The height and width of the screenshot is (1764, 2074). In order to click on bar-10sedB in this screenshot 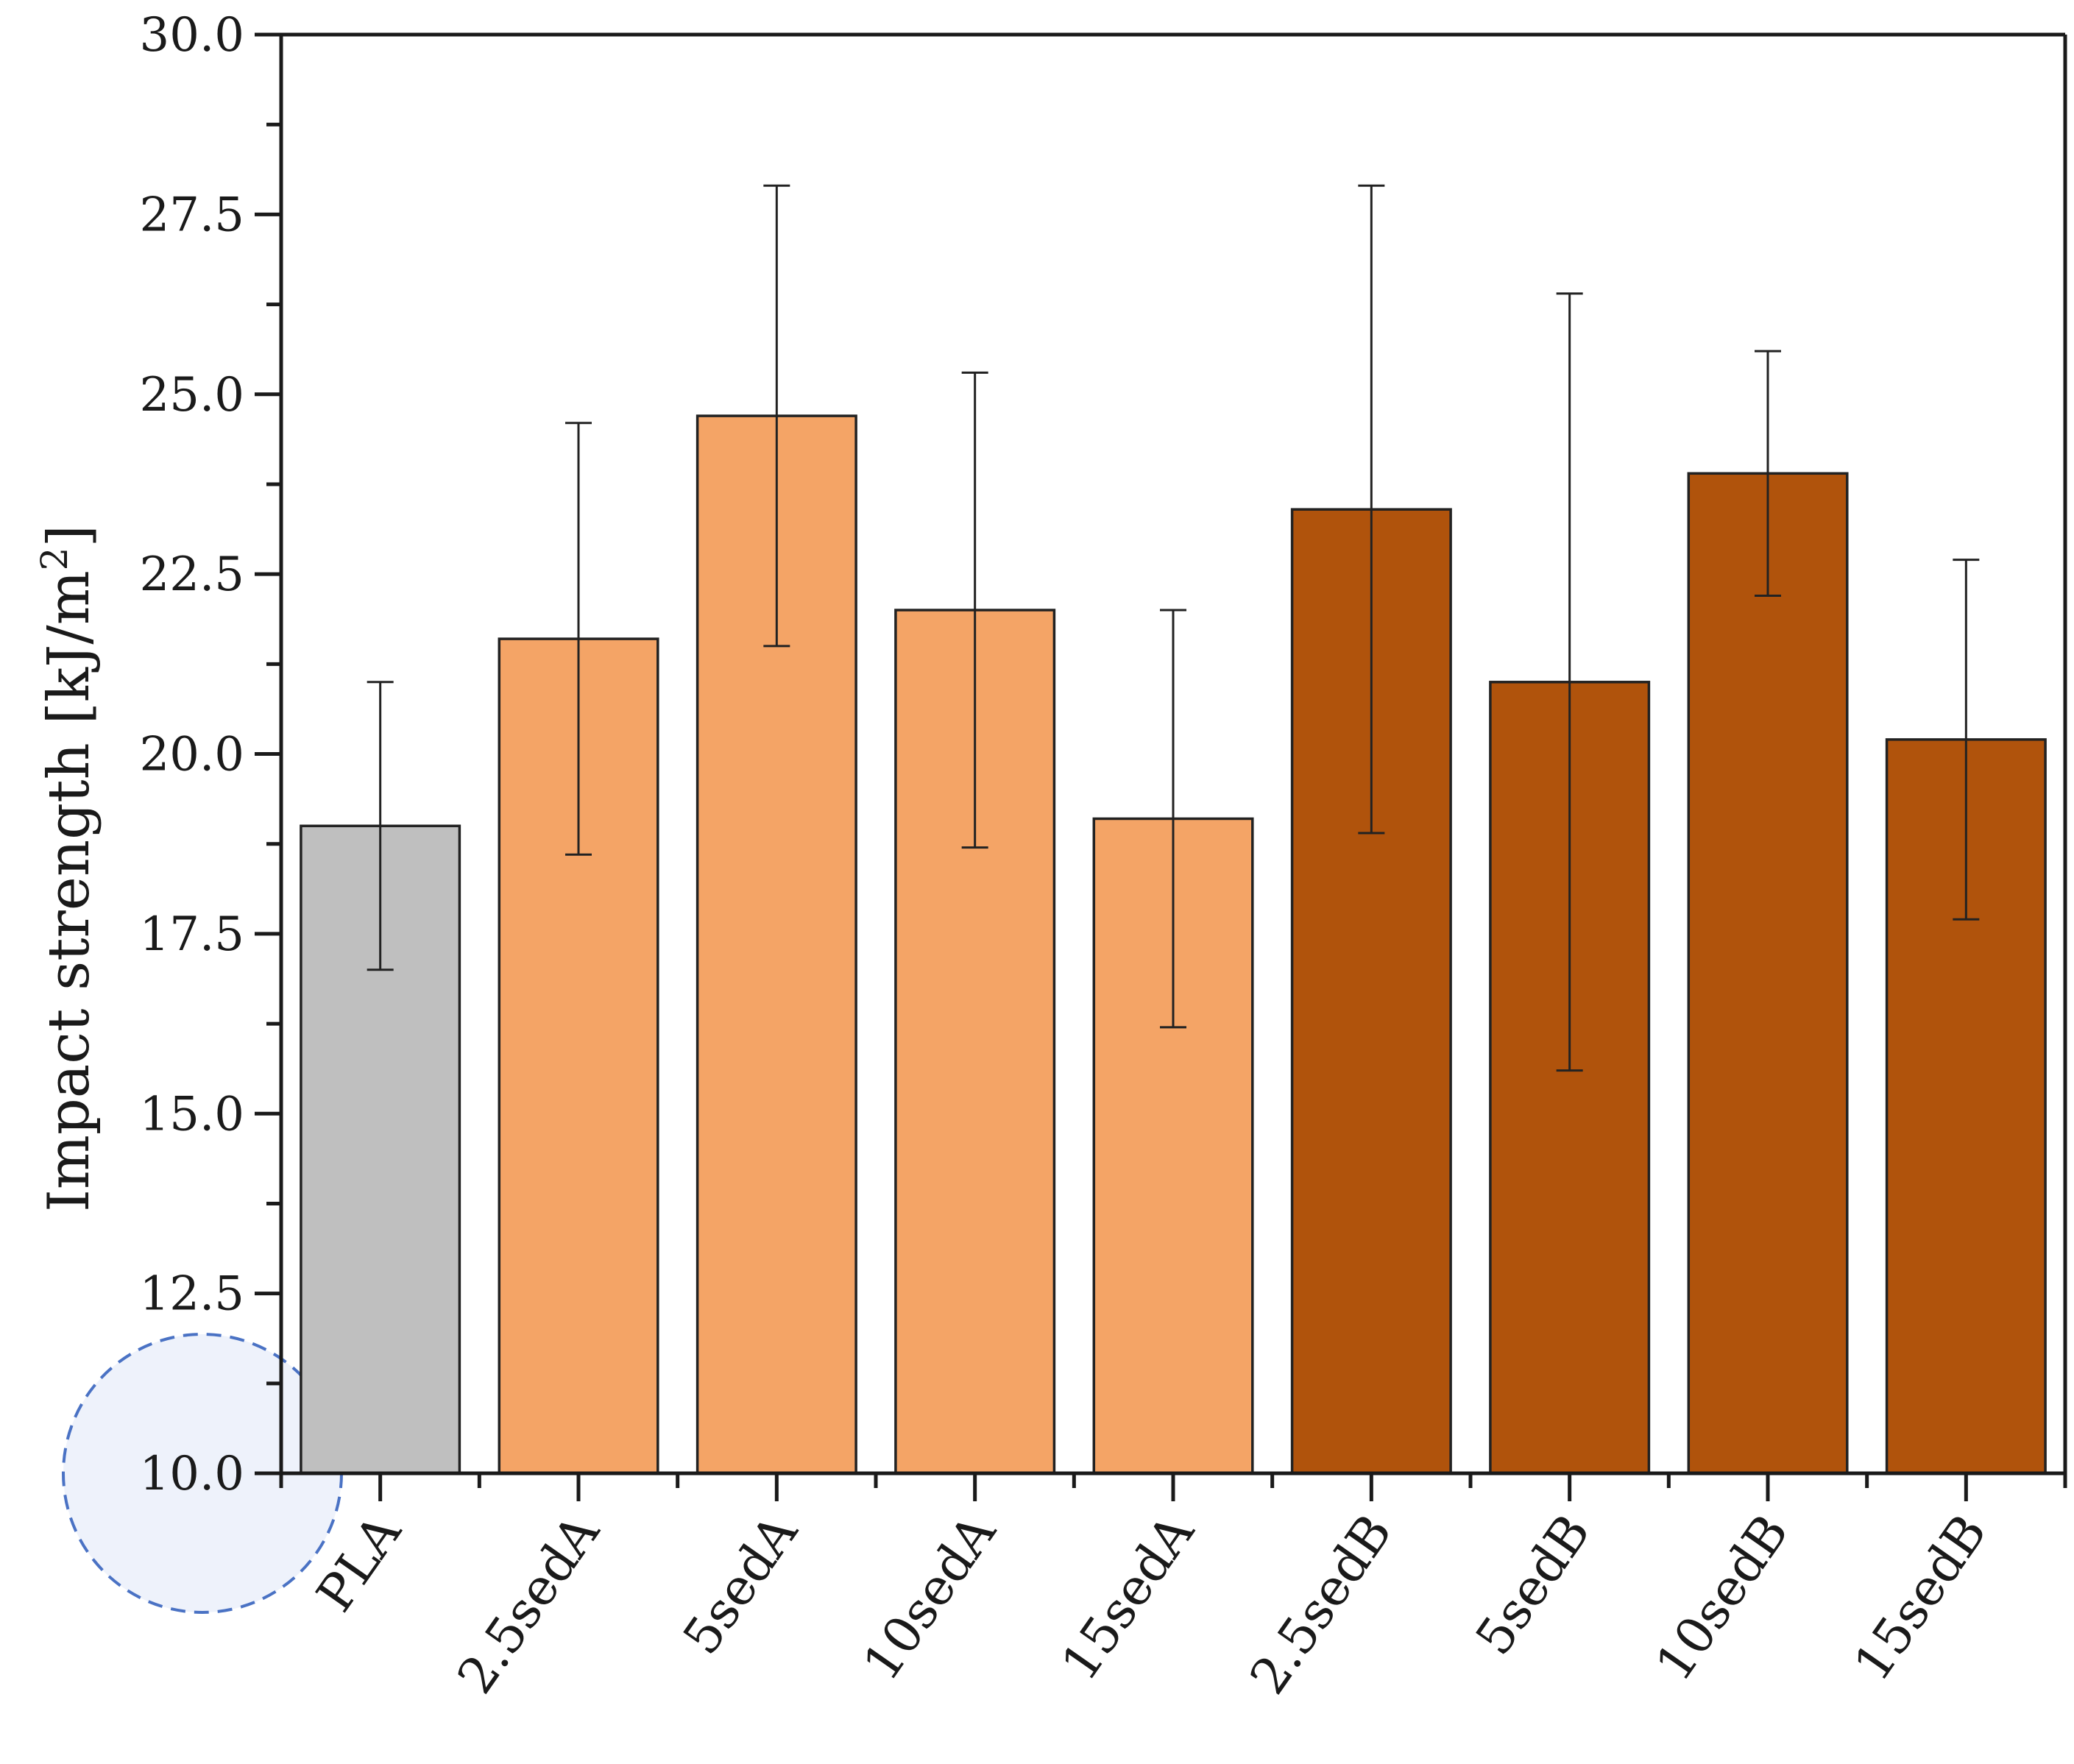, I will do `click(1768, 973)`.